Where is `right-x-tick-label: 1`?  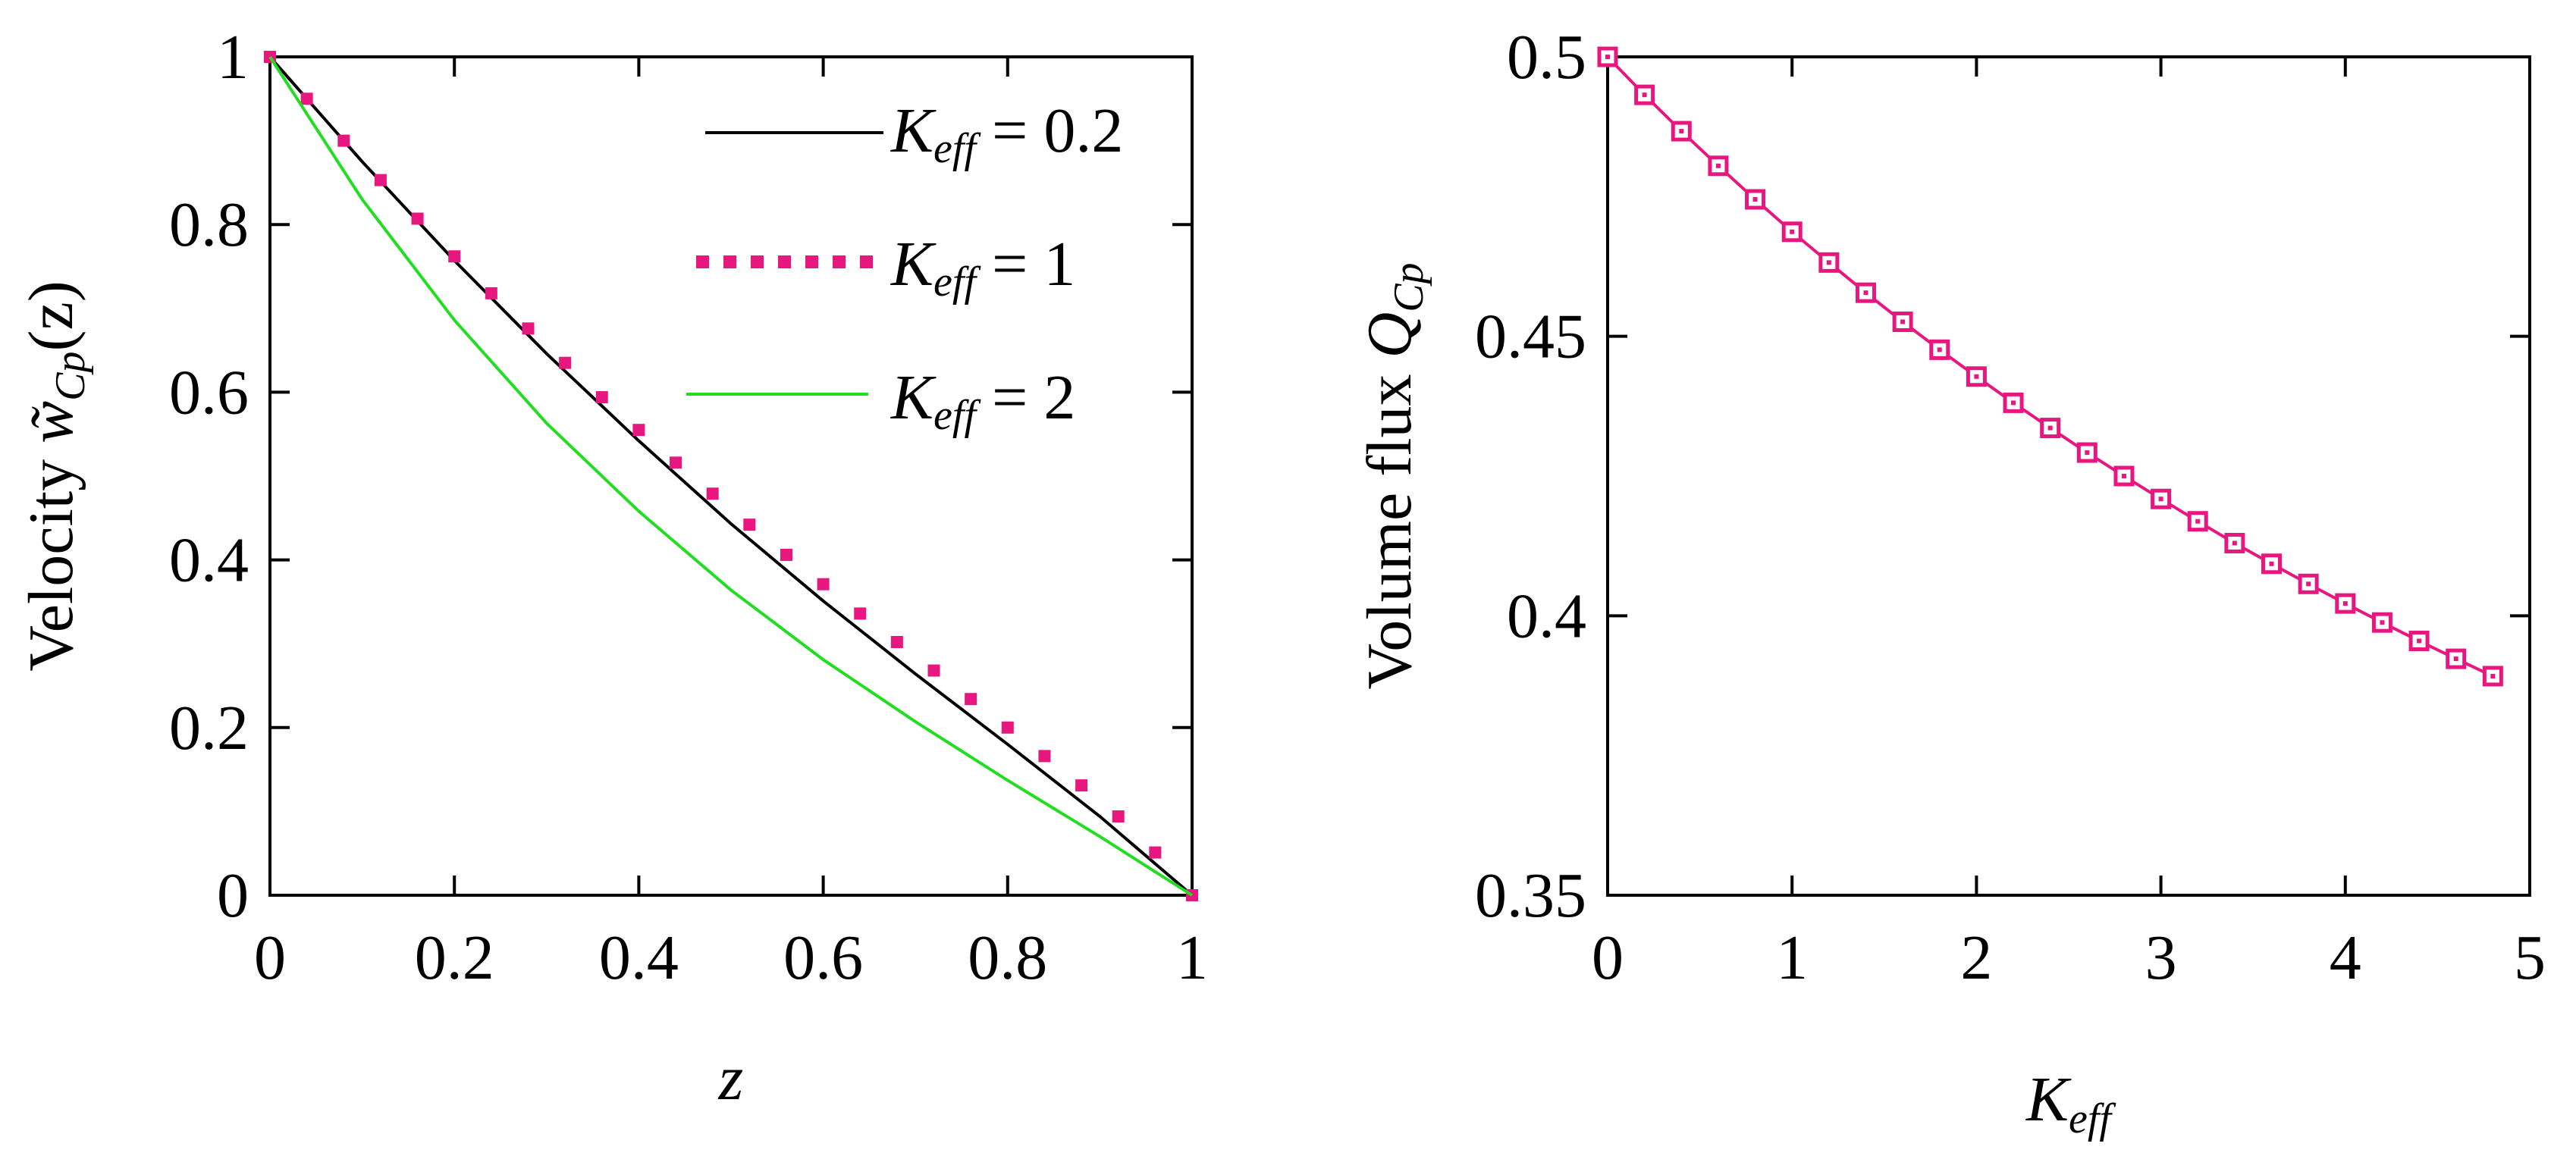 right-x-tick-label: 1 is located at coordinates (1792, 958).